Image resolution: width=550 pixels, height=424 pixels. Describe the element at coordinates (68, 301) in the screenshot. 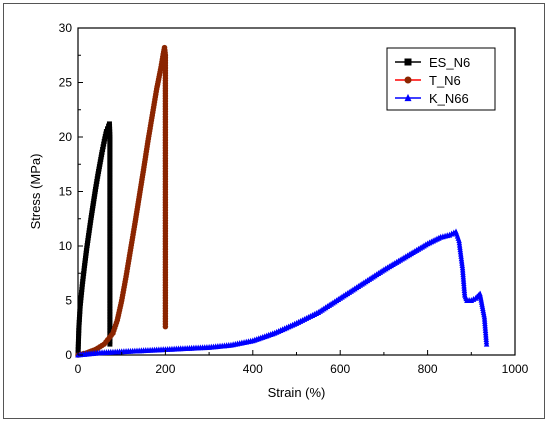

I see `y-tick-label: 5` at that location.